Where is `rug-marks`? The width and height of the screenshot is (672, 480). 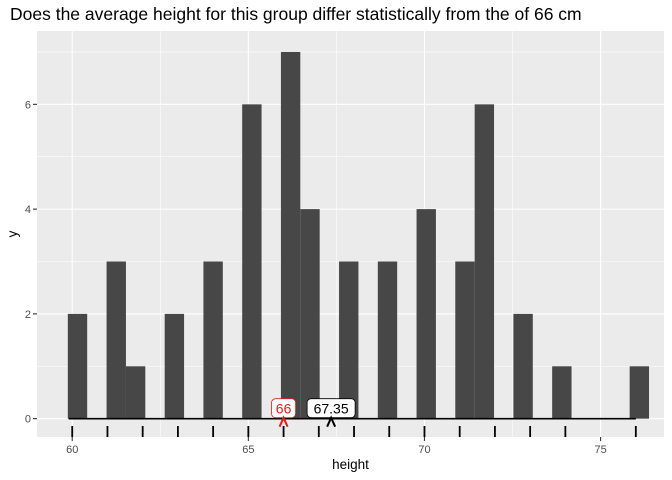 rug-marks is located at coordinates (354, 431).